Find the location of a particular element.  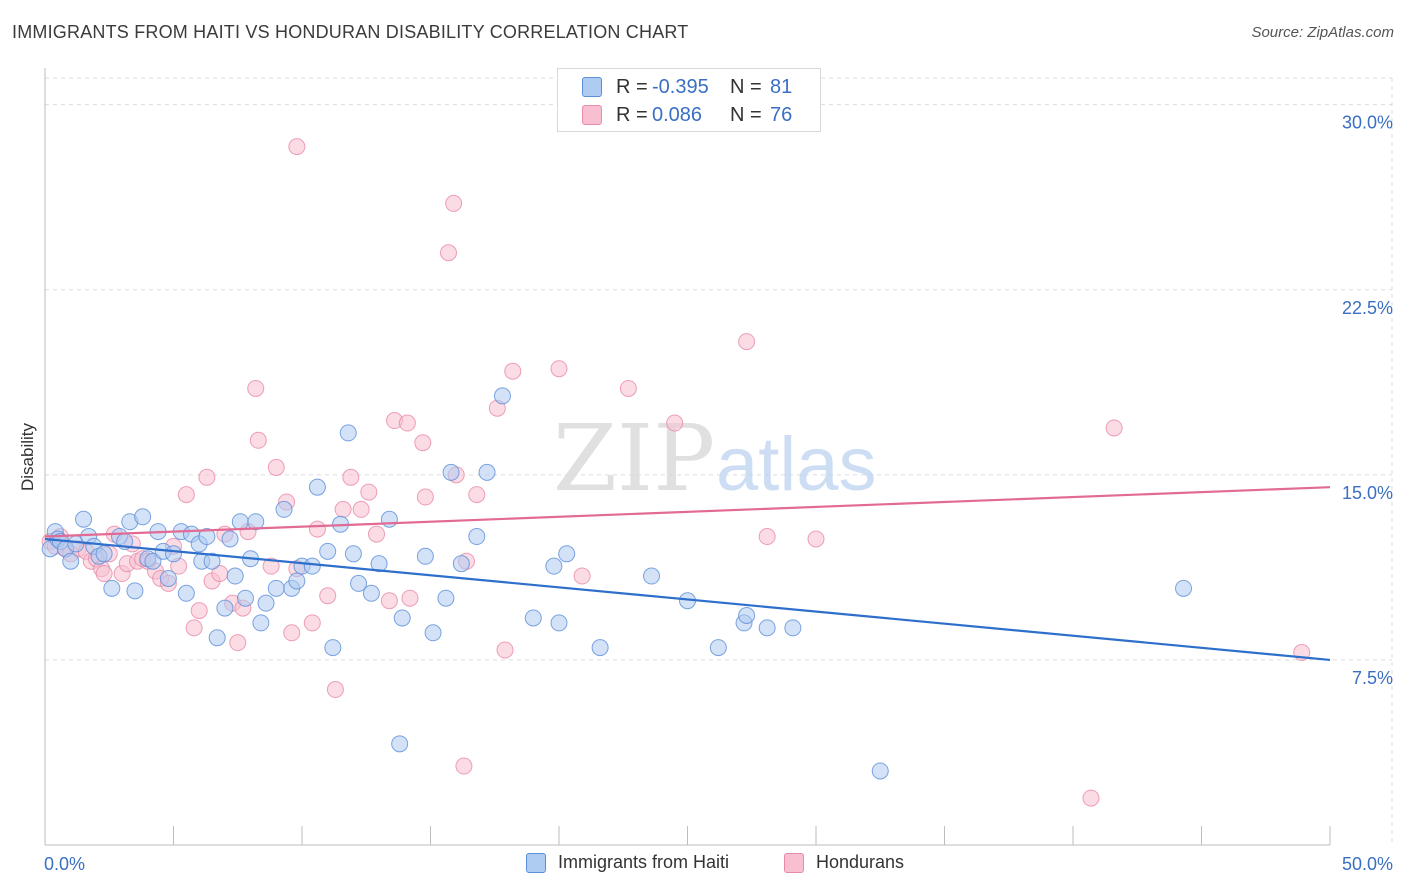

r-value: 0.086 is located at coordinates (677, 114).